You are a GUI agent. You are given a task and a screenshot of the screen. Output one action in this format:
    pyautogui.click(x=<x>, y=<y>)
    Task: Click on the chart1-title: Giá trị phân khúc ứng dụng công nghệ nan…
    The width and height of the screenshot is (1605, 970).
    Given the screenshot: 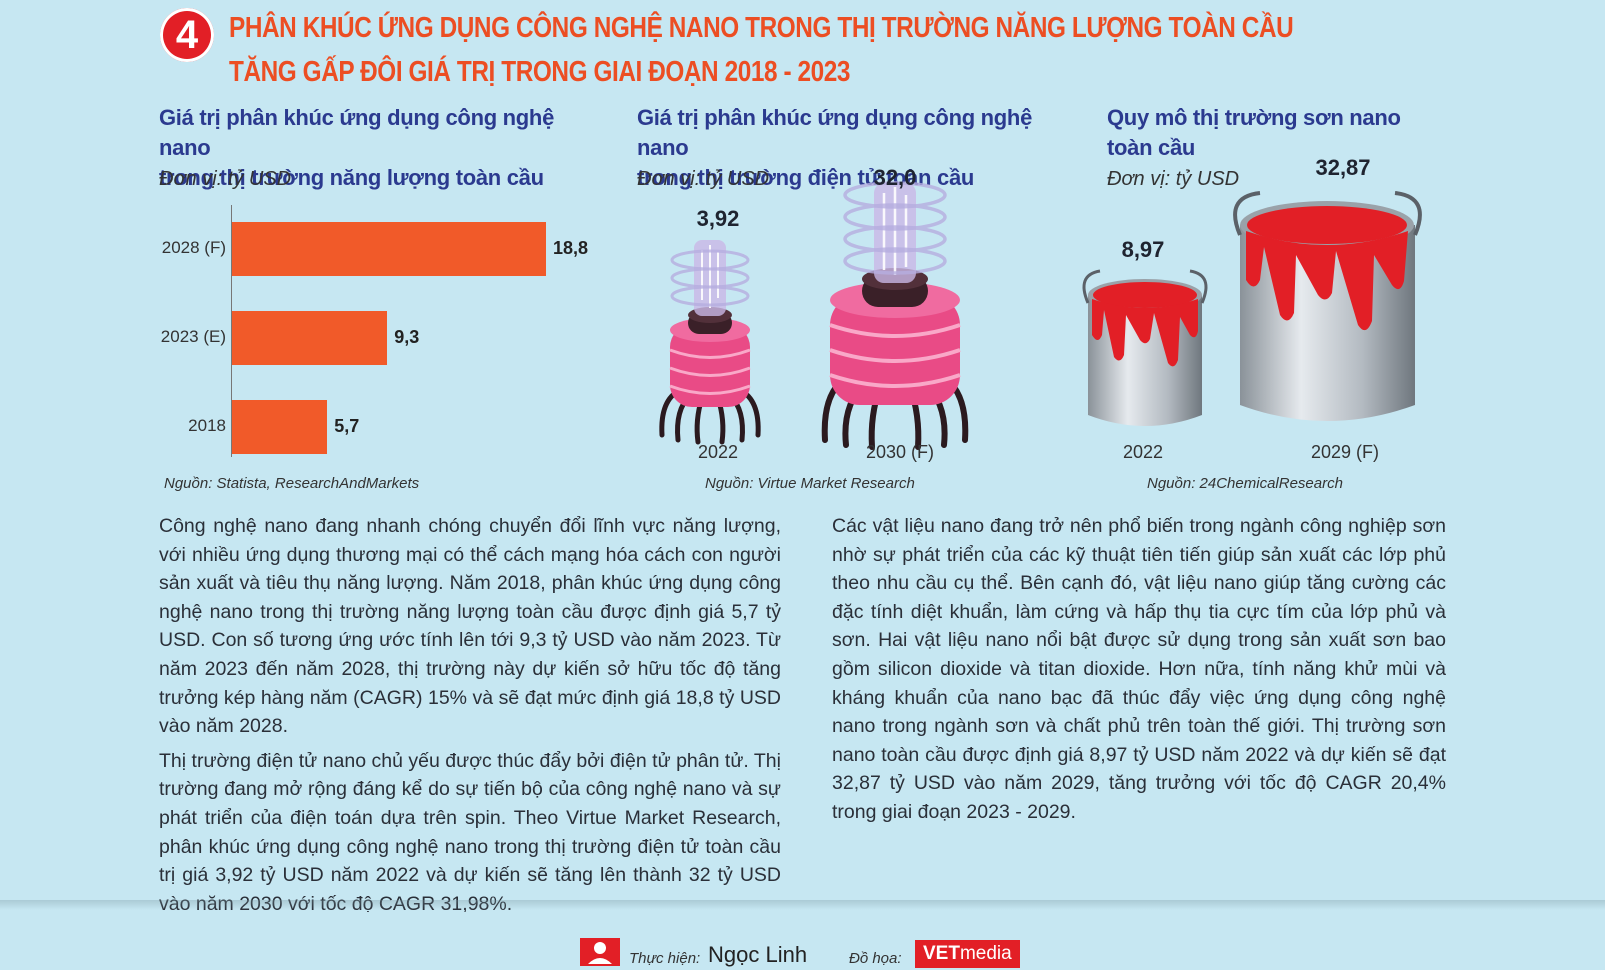 What is the action you would take?
    pyautogui.click(x=379, y=148)
    